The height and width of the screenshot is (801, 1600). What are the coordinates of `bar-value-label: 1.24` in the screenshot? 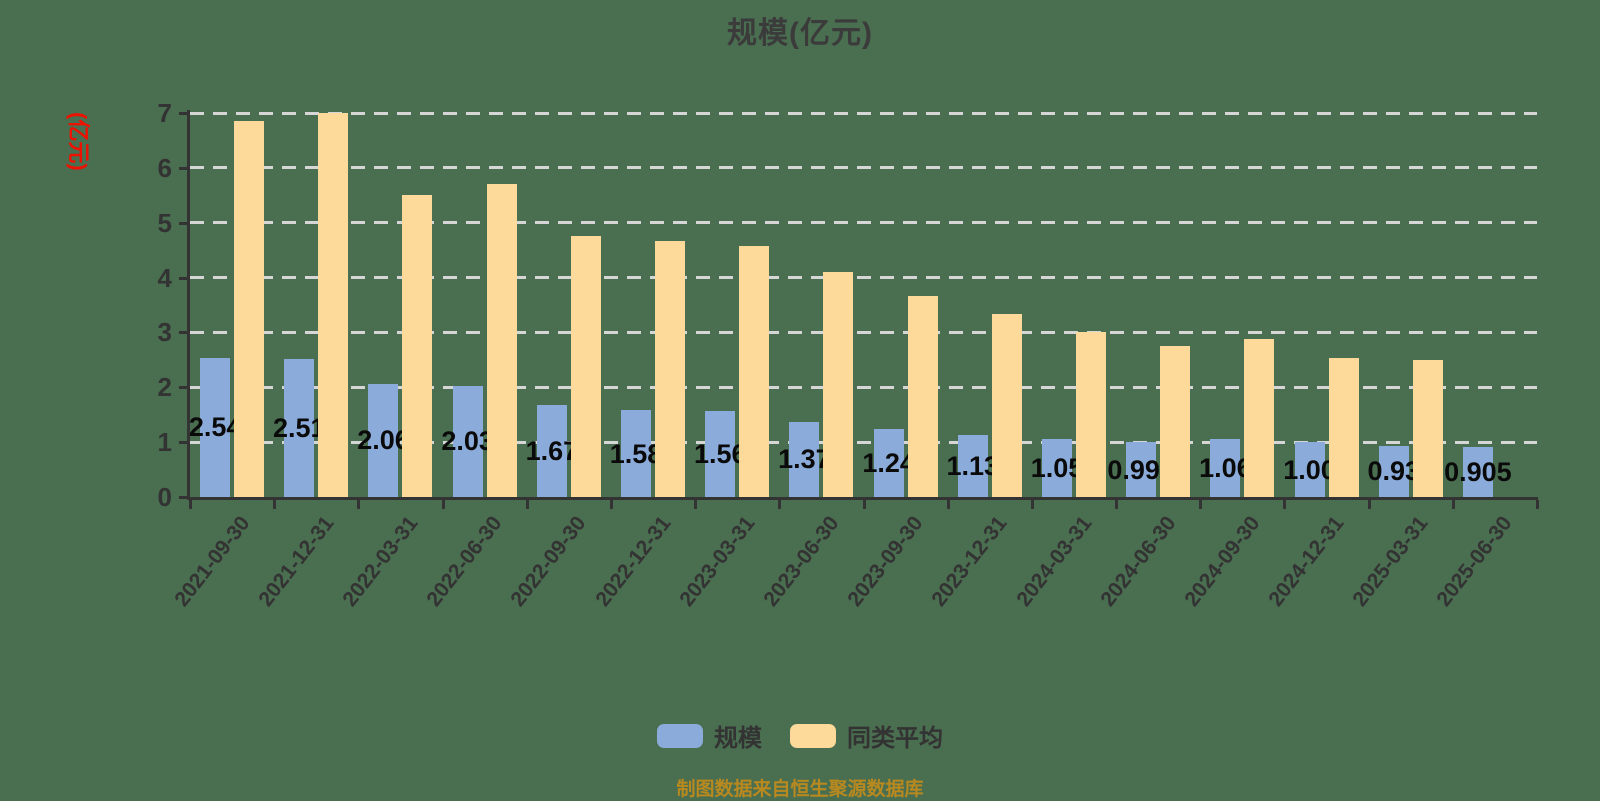 It's located at (888, 462).